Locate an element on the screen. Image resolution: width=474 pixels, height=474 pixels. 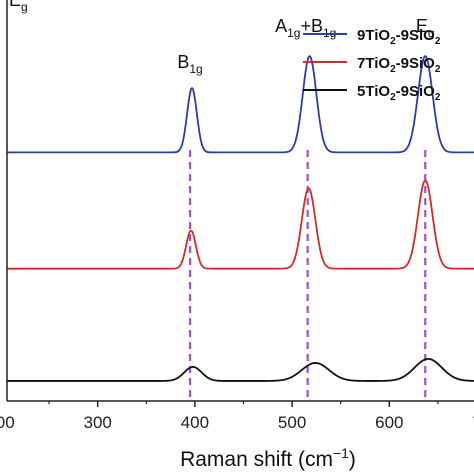
peak-annotations: Eg B1g A1g+B1g Eg is located at coordinates (222, 38).